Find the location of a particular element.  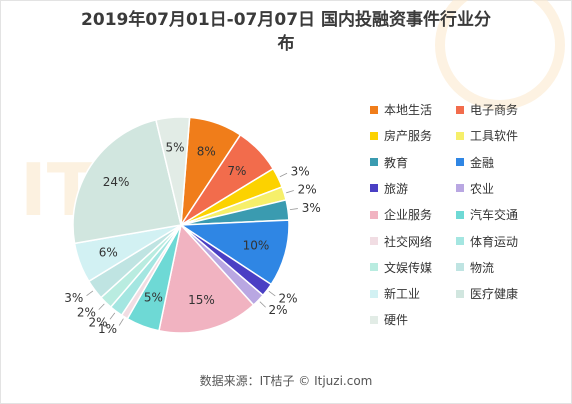

title-line-2: 布 is located at coordinates (286, 44).